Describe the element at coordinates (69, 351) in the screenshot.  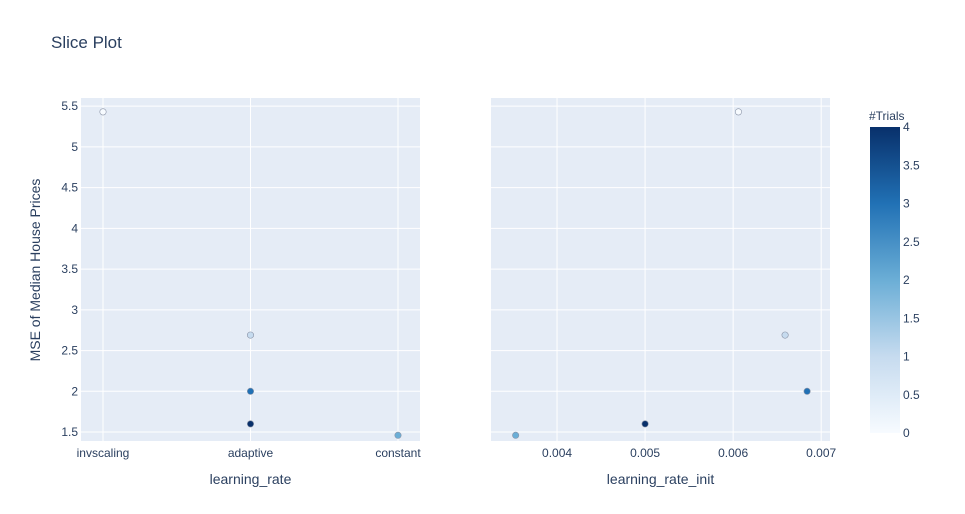
I see `y-tick-label: 2.5` at that location.